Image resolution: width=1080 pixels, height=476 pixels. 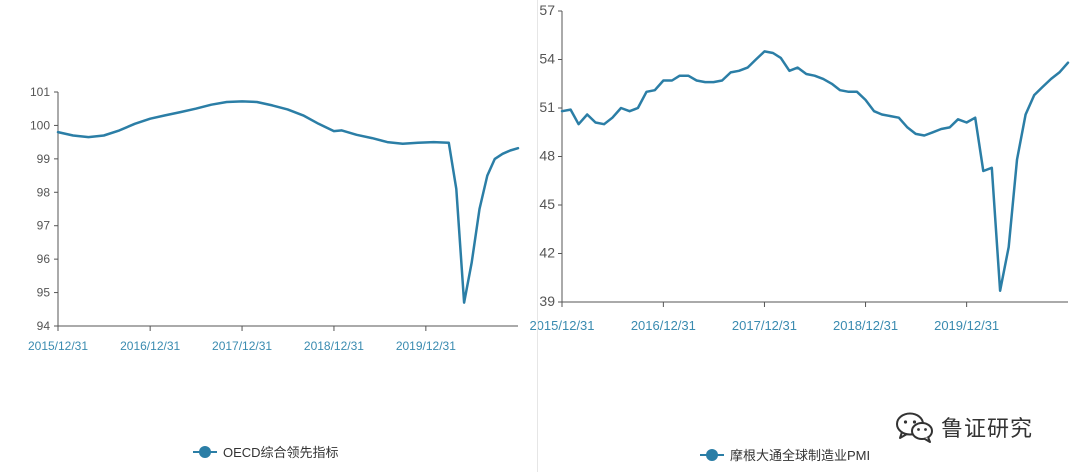 I want to click on y-tick-label: 48, so click(x=547, y=156).